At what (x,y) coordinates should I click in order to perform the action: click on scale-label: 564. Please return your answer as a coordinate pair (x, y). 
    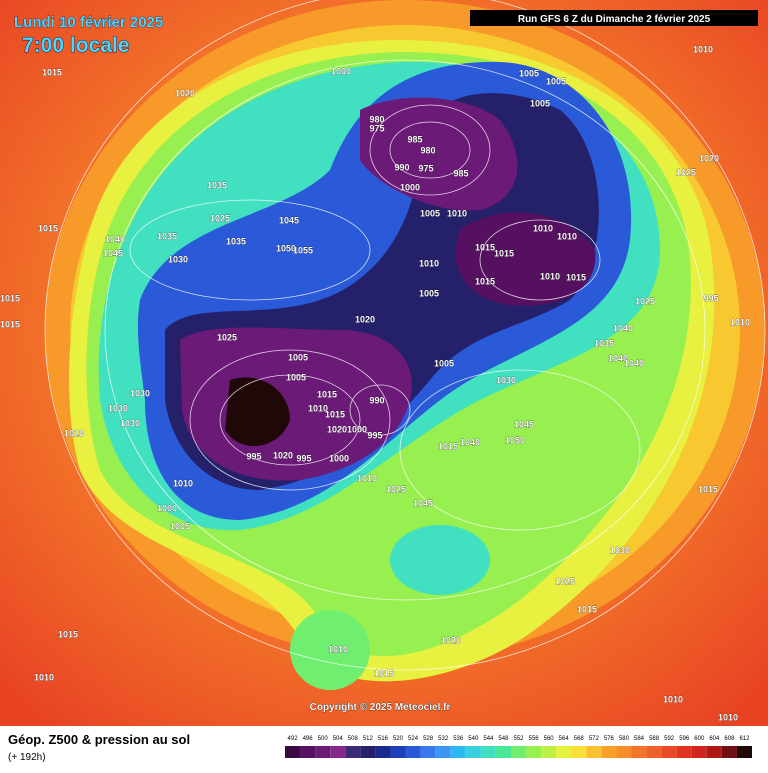
    Looking at the image, I should click on (564, 739).